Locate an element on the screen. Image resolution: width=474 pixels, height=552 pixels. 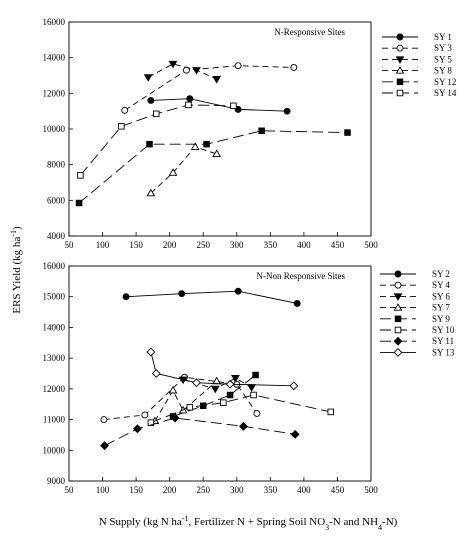
legend-label: SY 6 is located at coordinates (441, 296).